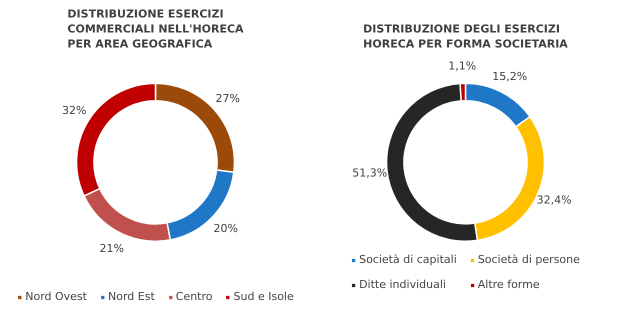 The image size is (633, 325). I want to click on chart-title: DISTRIBUZIONE DEGLI ESERCIZI HORECA PER FORMA SOCIETARIA, so click(465, 36).